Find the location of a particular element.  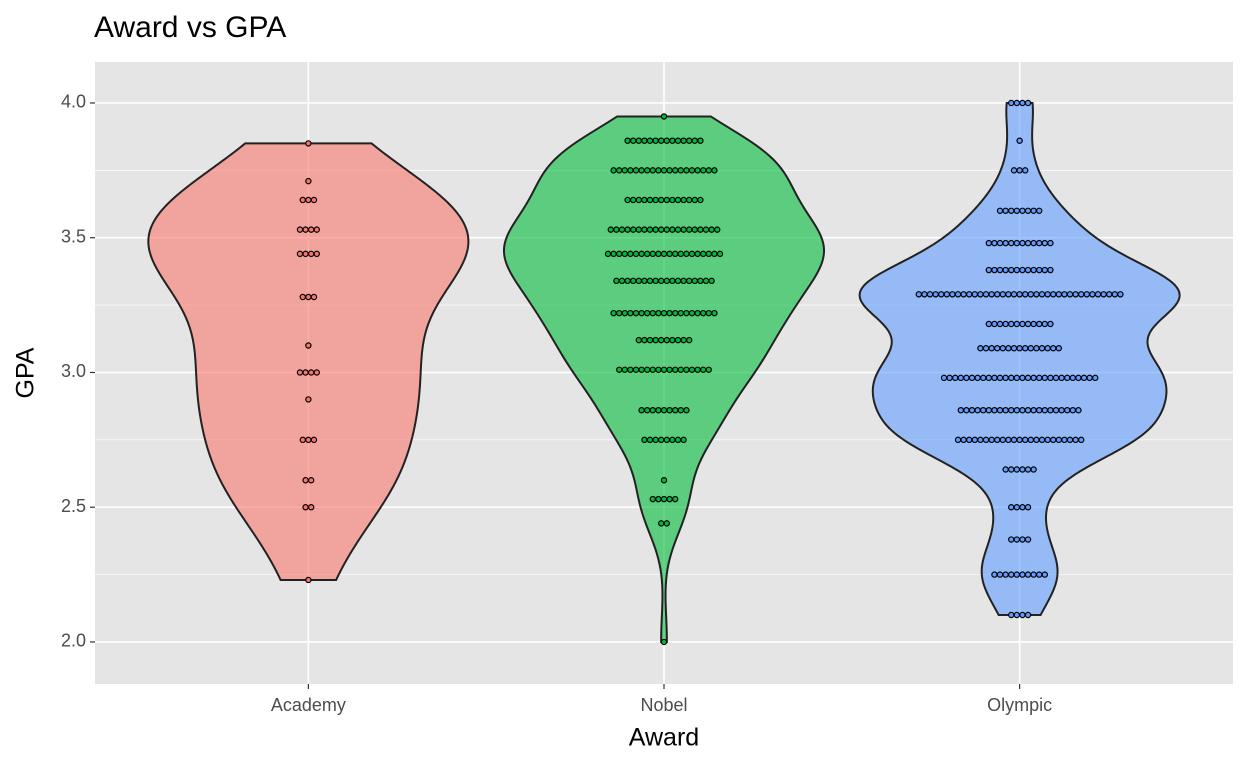

chart-title: Award vs GPA is located at coordinates (190, 27).